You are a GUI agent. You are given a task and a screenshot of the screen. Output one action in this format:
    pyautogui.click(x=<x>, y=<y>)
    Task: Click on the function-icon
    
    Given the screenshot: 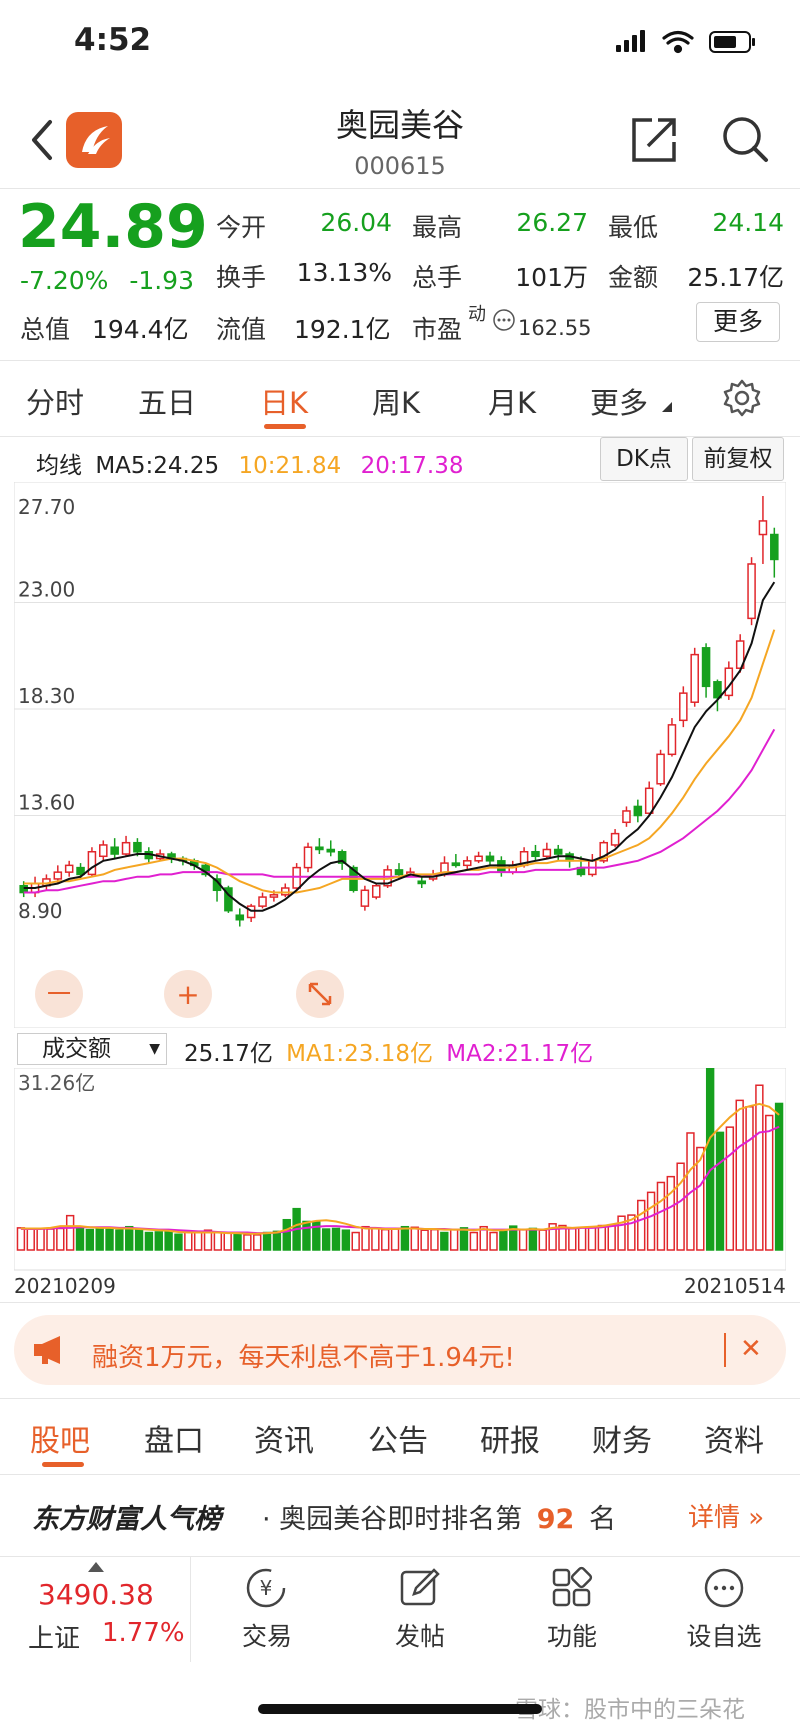 What is the action you would take?
    pyautogui.click(x=572, y=1588)
    